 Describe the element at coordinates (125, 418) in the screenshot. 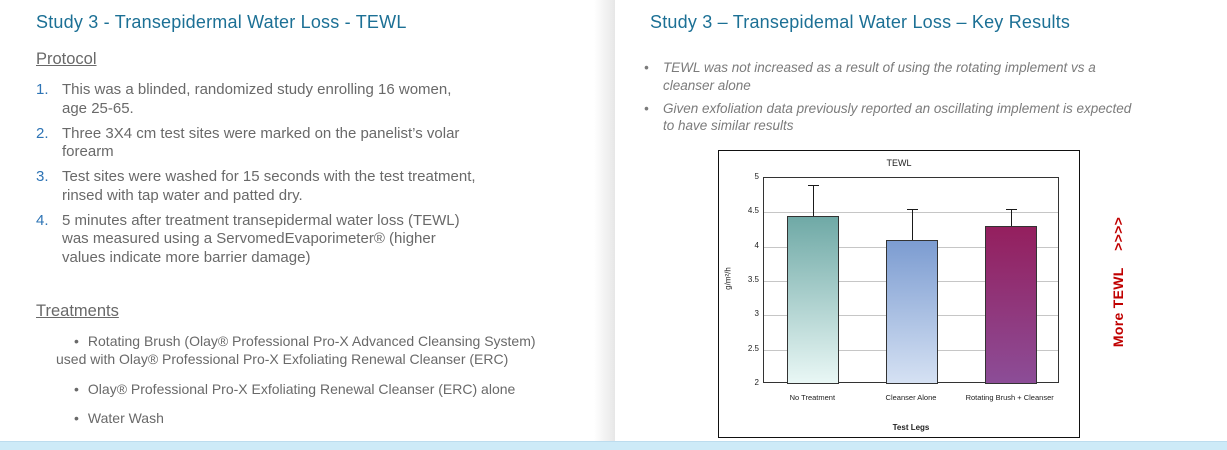

I see `treatment-item-text: Water Wash` at that location.